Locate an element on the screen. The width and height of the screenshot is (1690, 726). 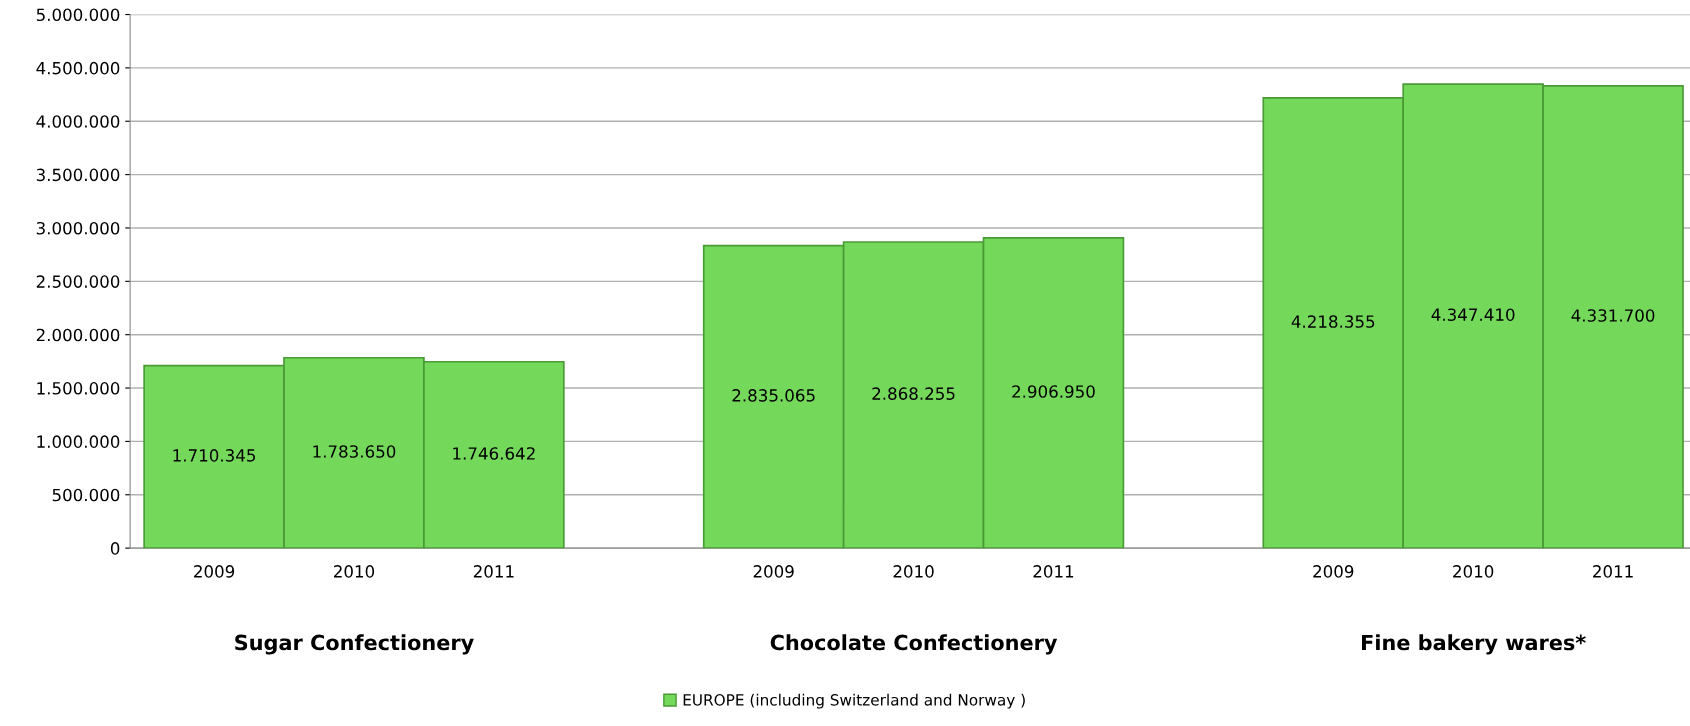
data-label: 2.906.950 is located at coordinates (1053, 391).